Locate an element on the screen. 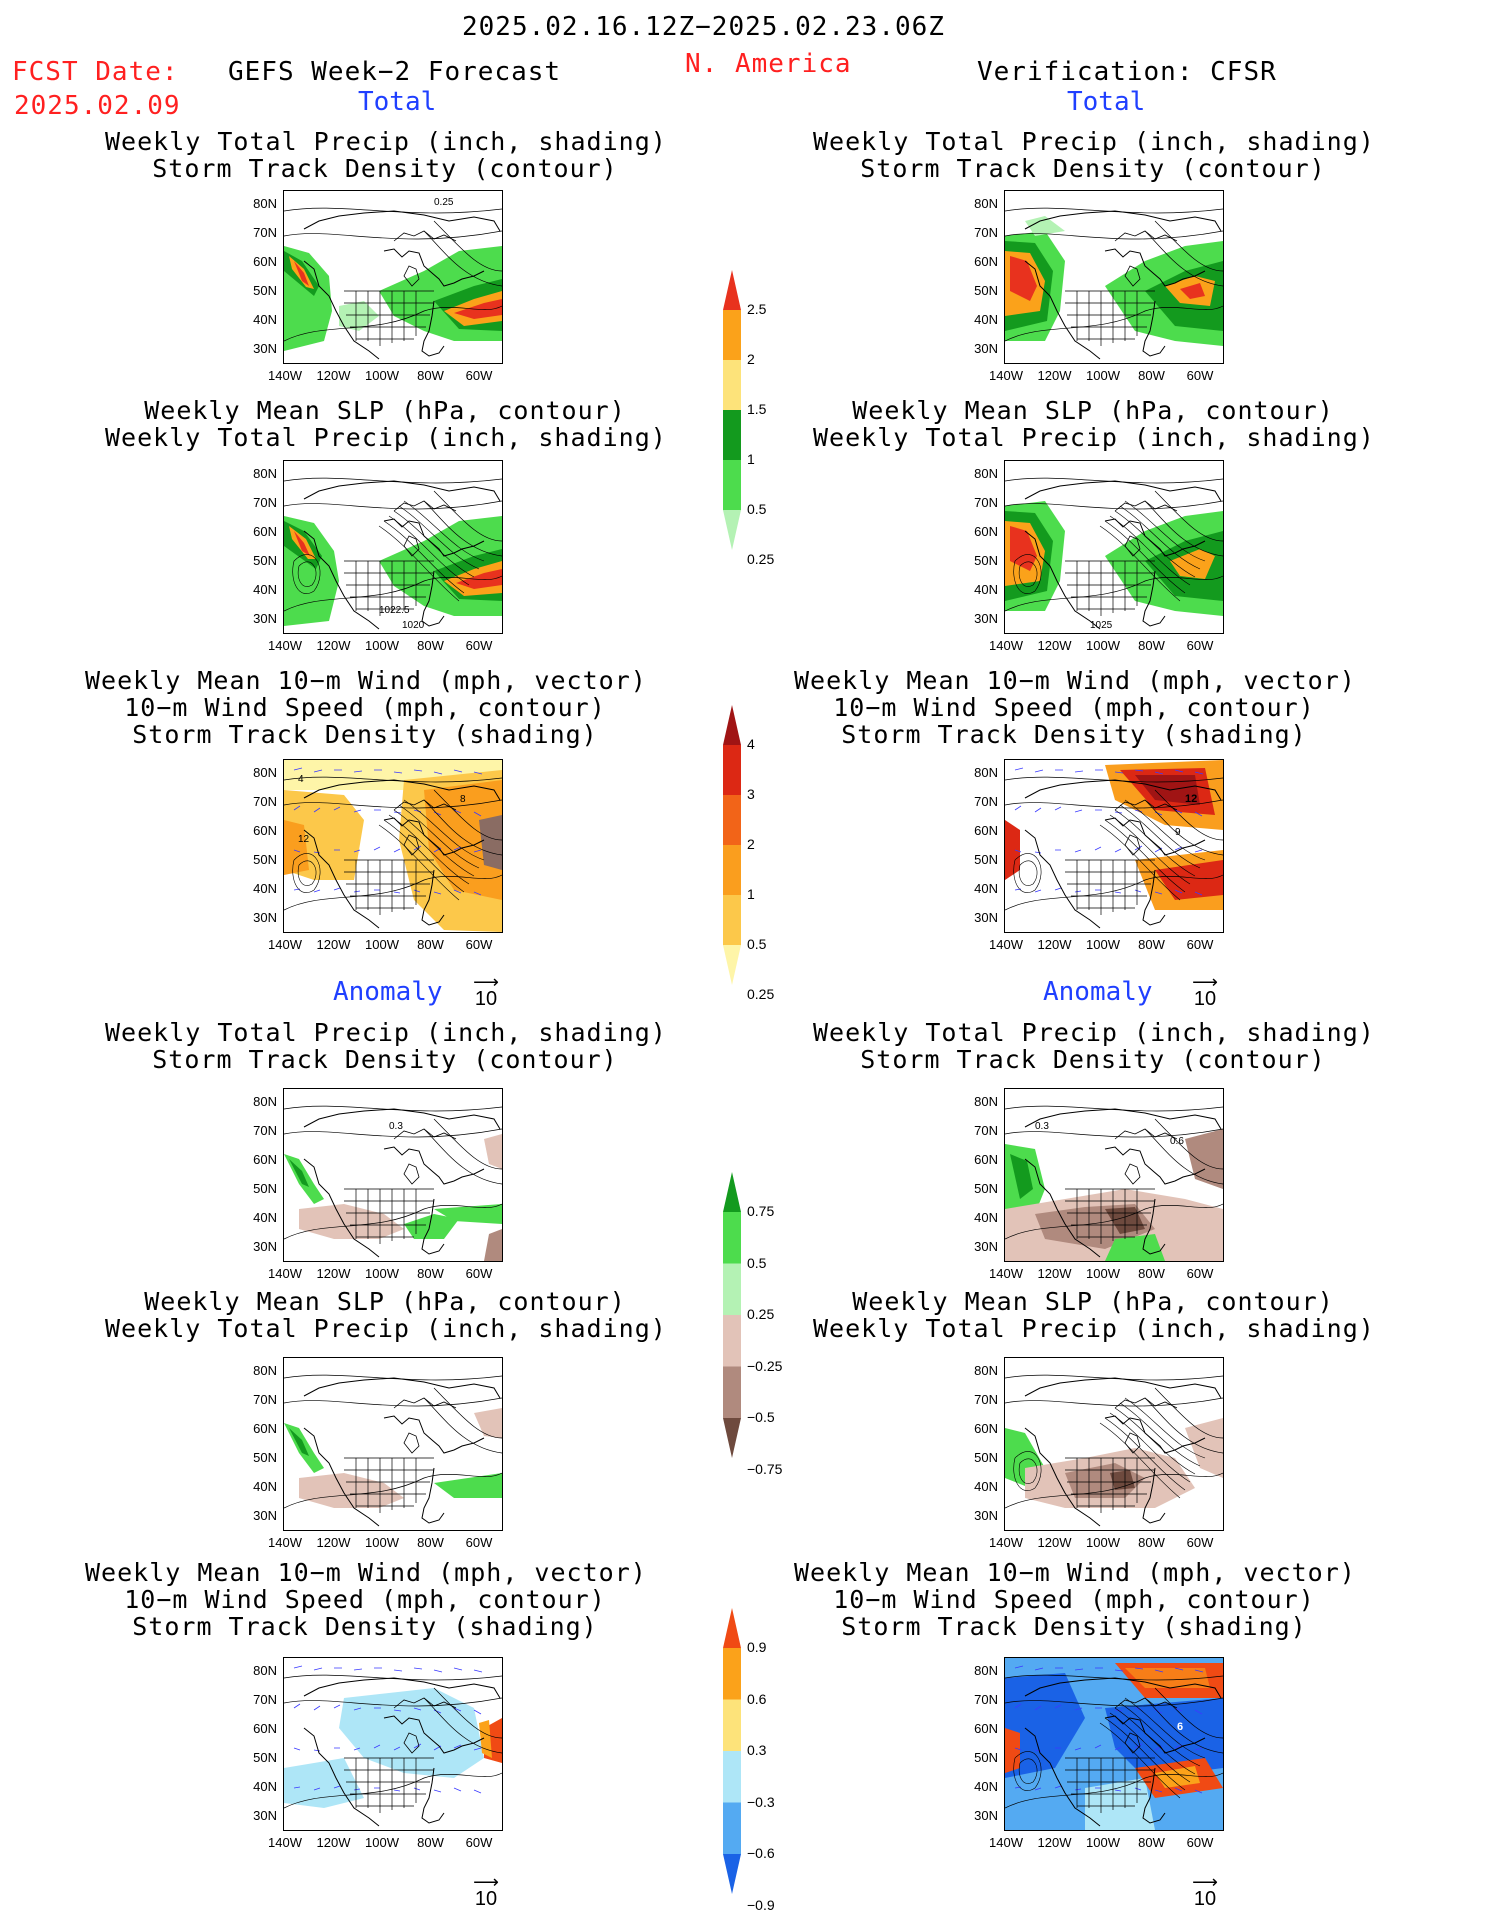  obs-slp-label: 1025 is located at coordinates (1101, 625).